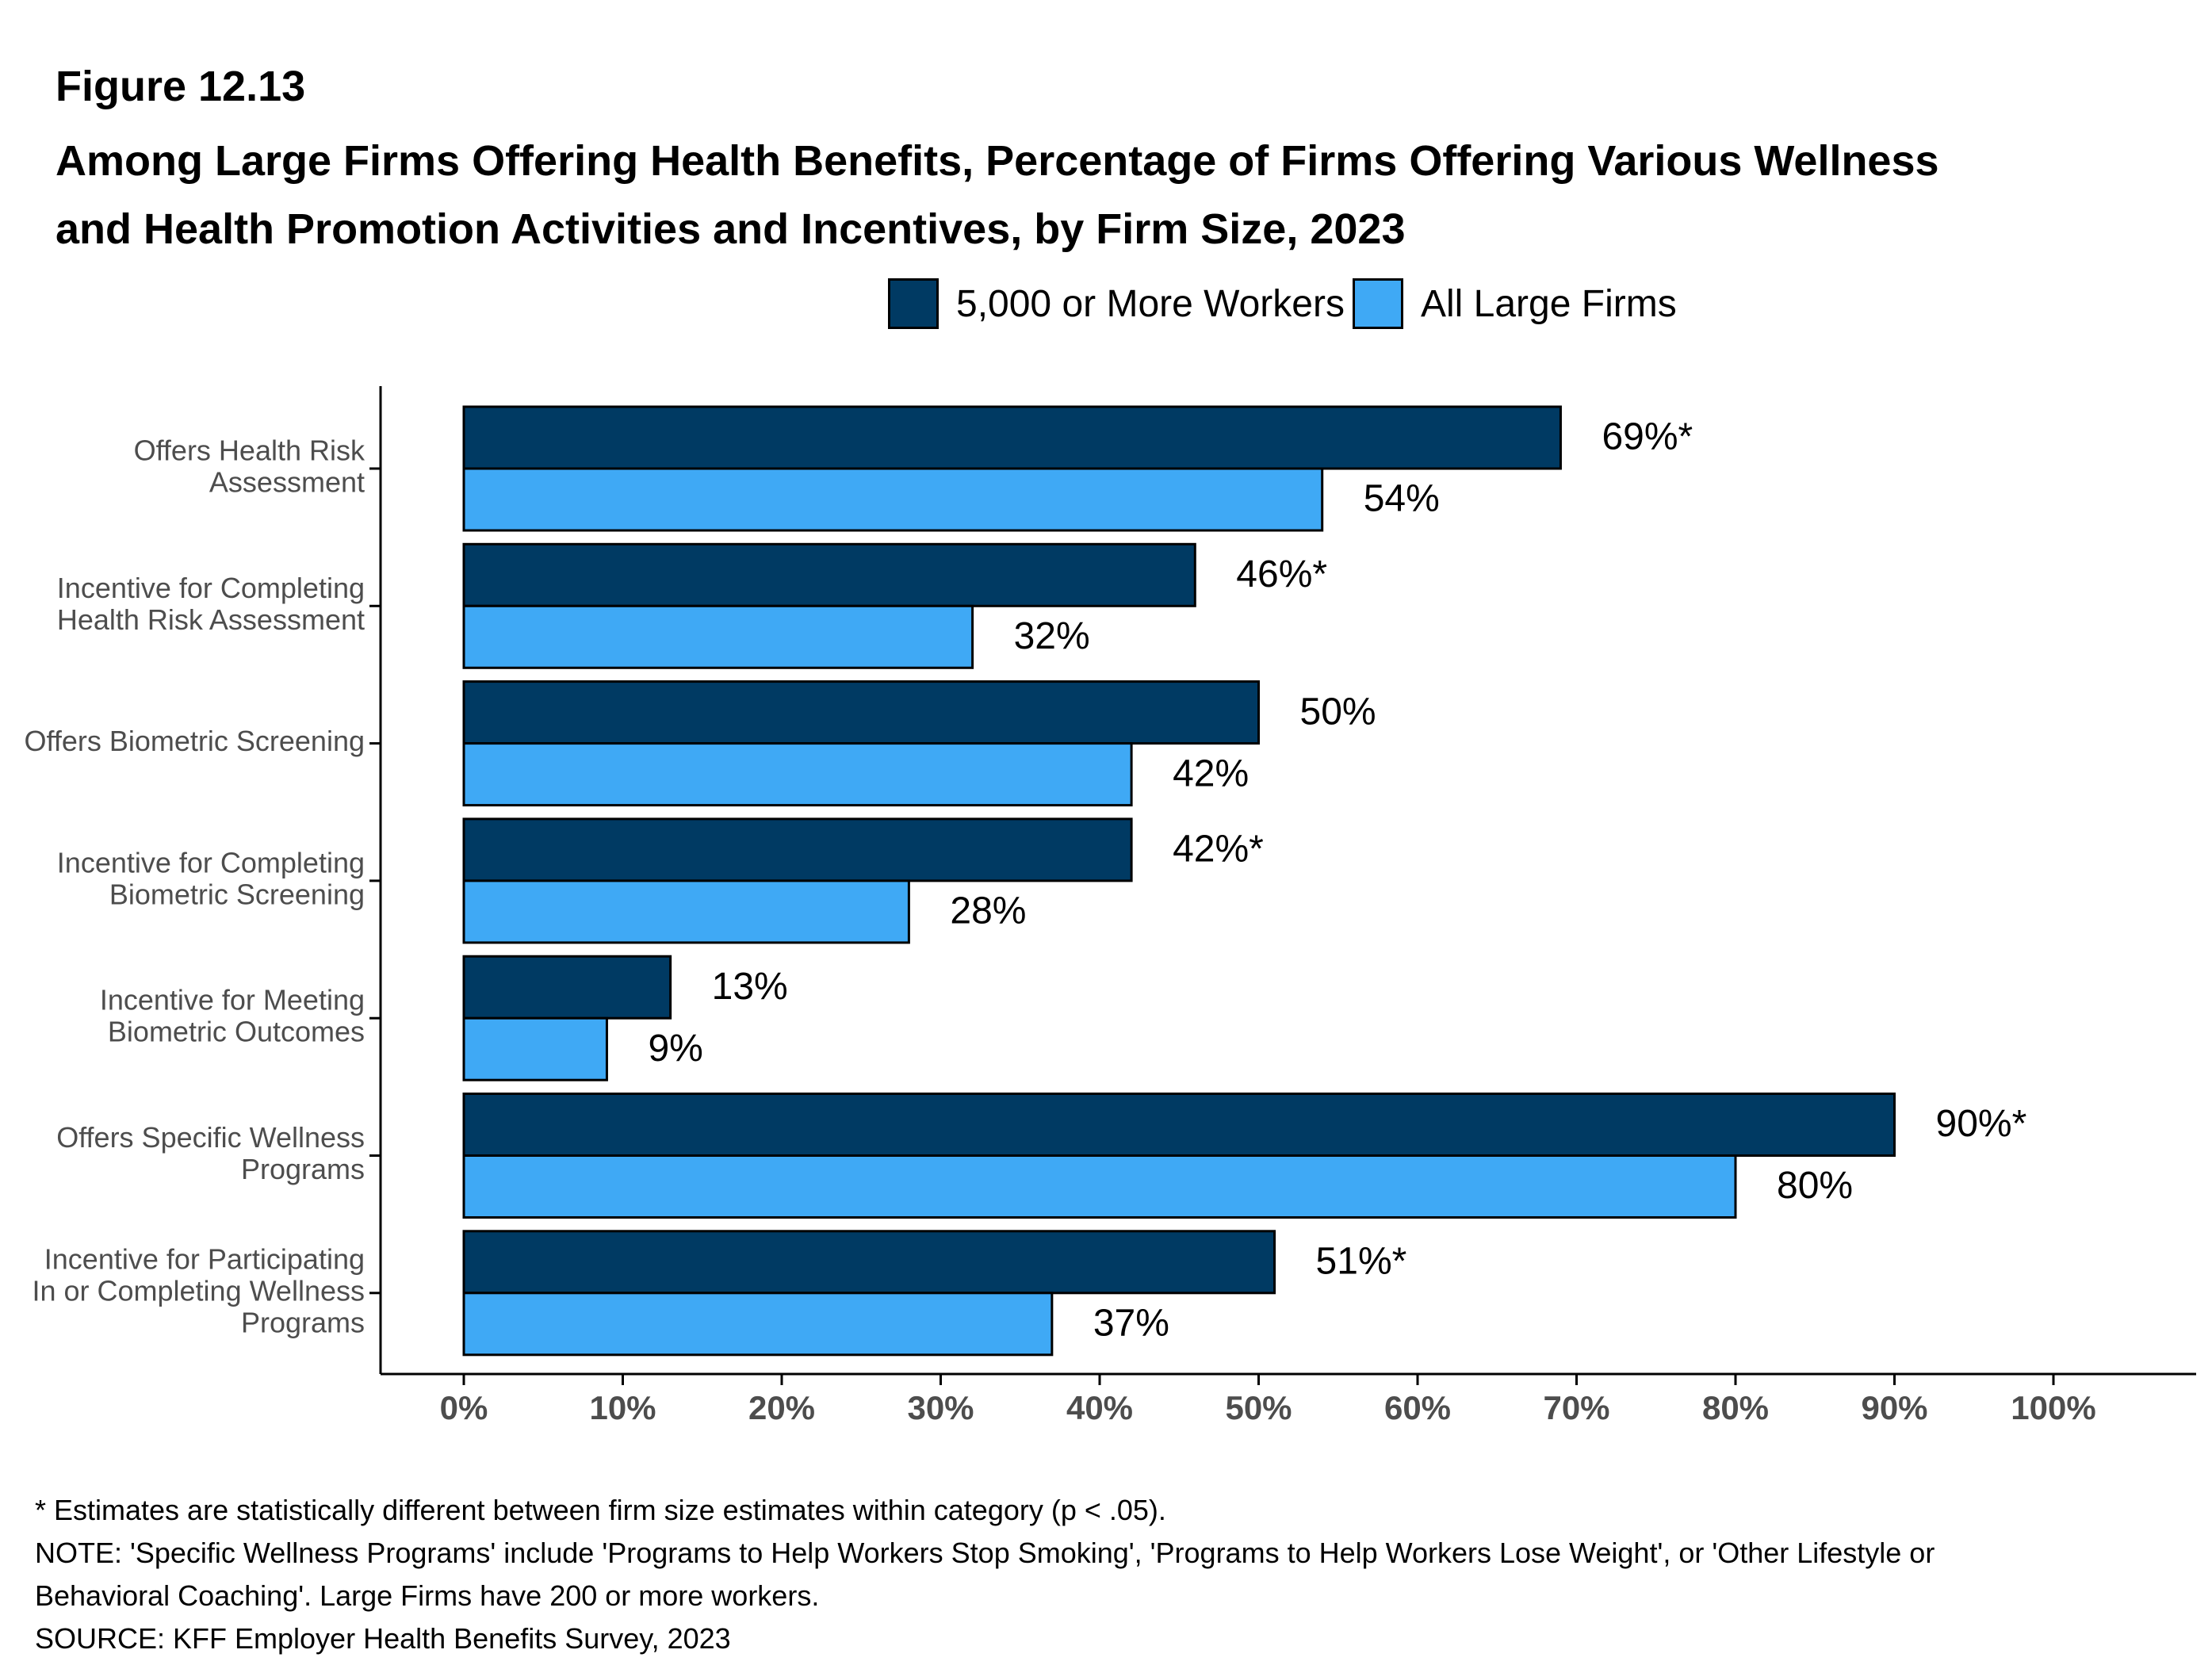 The height and width of the screenshot is (1665, 2212). Describe the element at coordinates (236, 1032) in the screenshot. I see `y-tick-label: Biometric Outcomes` at that location.